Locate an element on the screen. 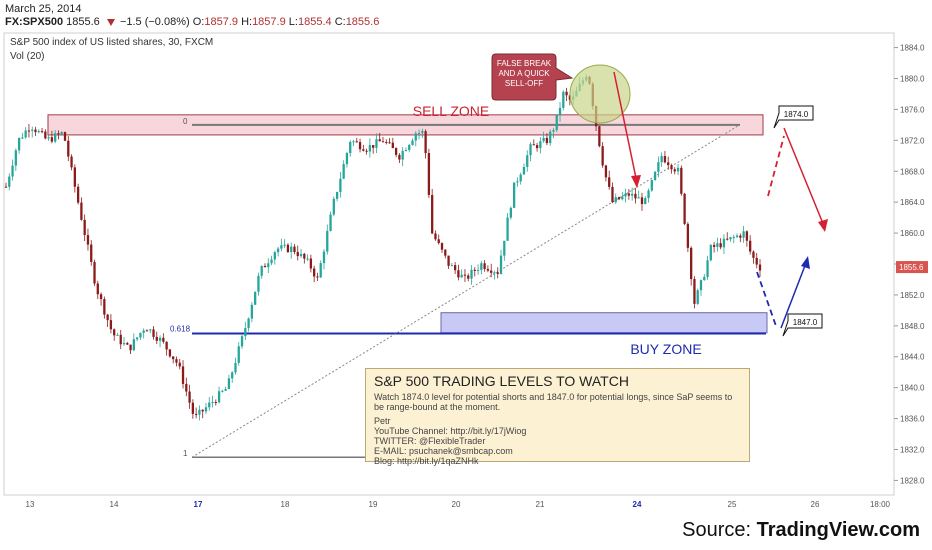  source-brand: TradingView.com is located at coordinates (838, 530).